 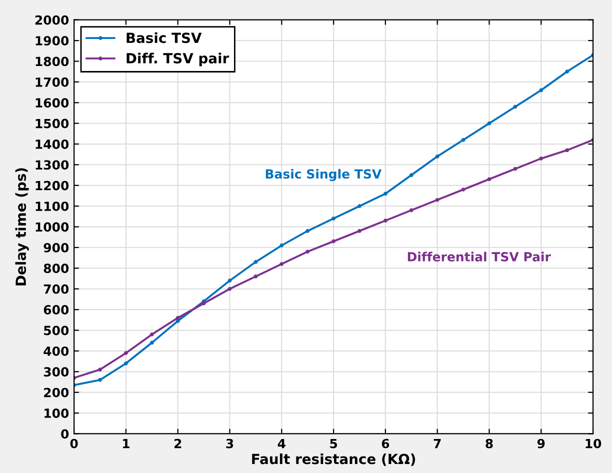 What do you see at coordinates (52, 207) in the screenshot?
I see `y-tick-label: 1100` at bounding box center [52, 207].